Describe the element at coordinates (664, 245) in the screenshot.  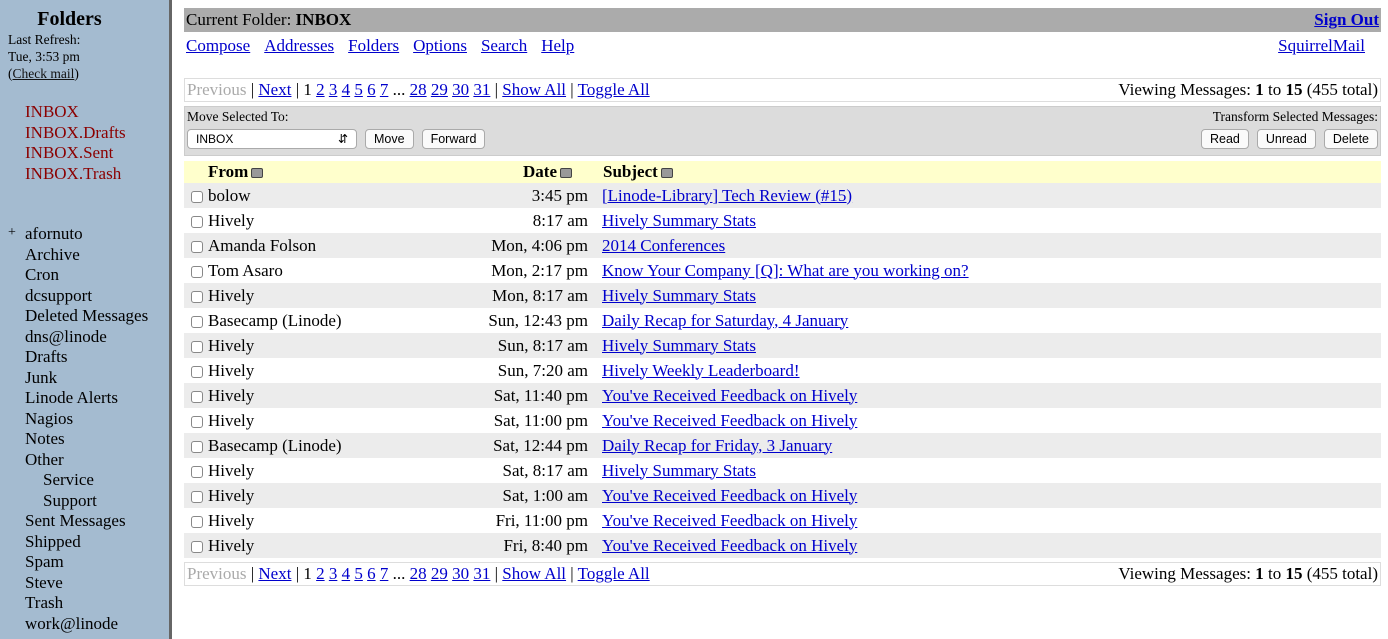
I see `message-subject-link: 2014 Conferences` at that location.